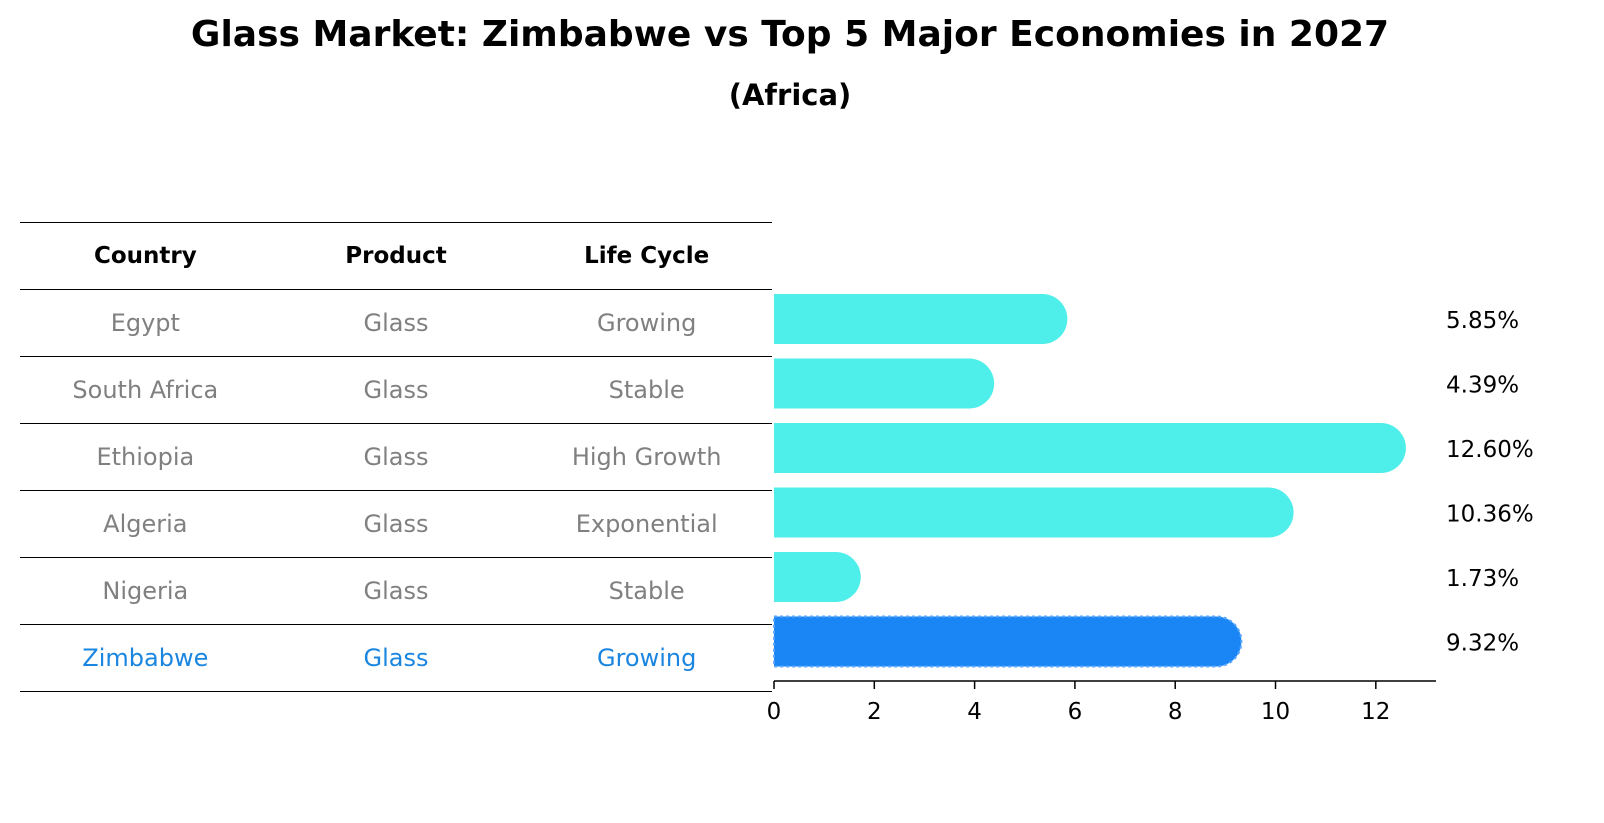 The height and width of the screenshot is (823, 1604). What do you see at coordinates (874, 712) in the screenshot?
I see `x-tick-label: 2` at bounding box center [874, 712].